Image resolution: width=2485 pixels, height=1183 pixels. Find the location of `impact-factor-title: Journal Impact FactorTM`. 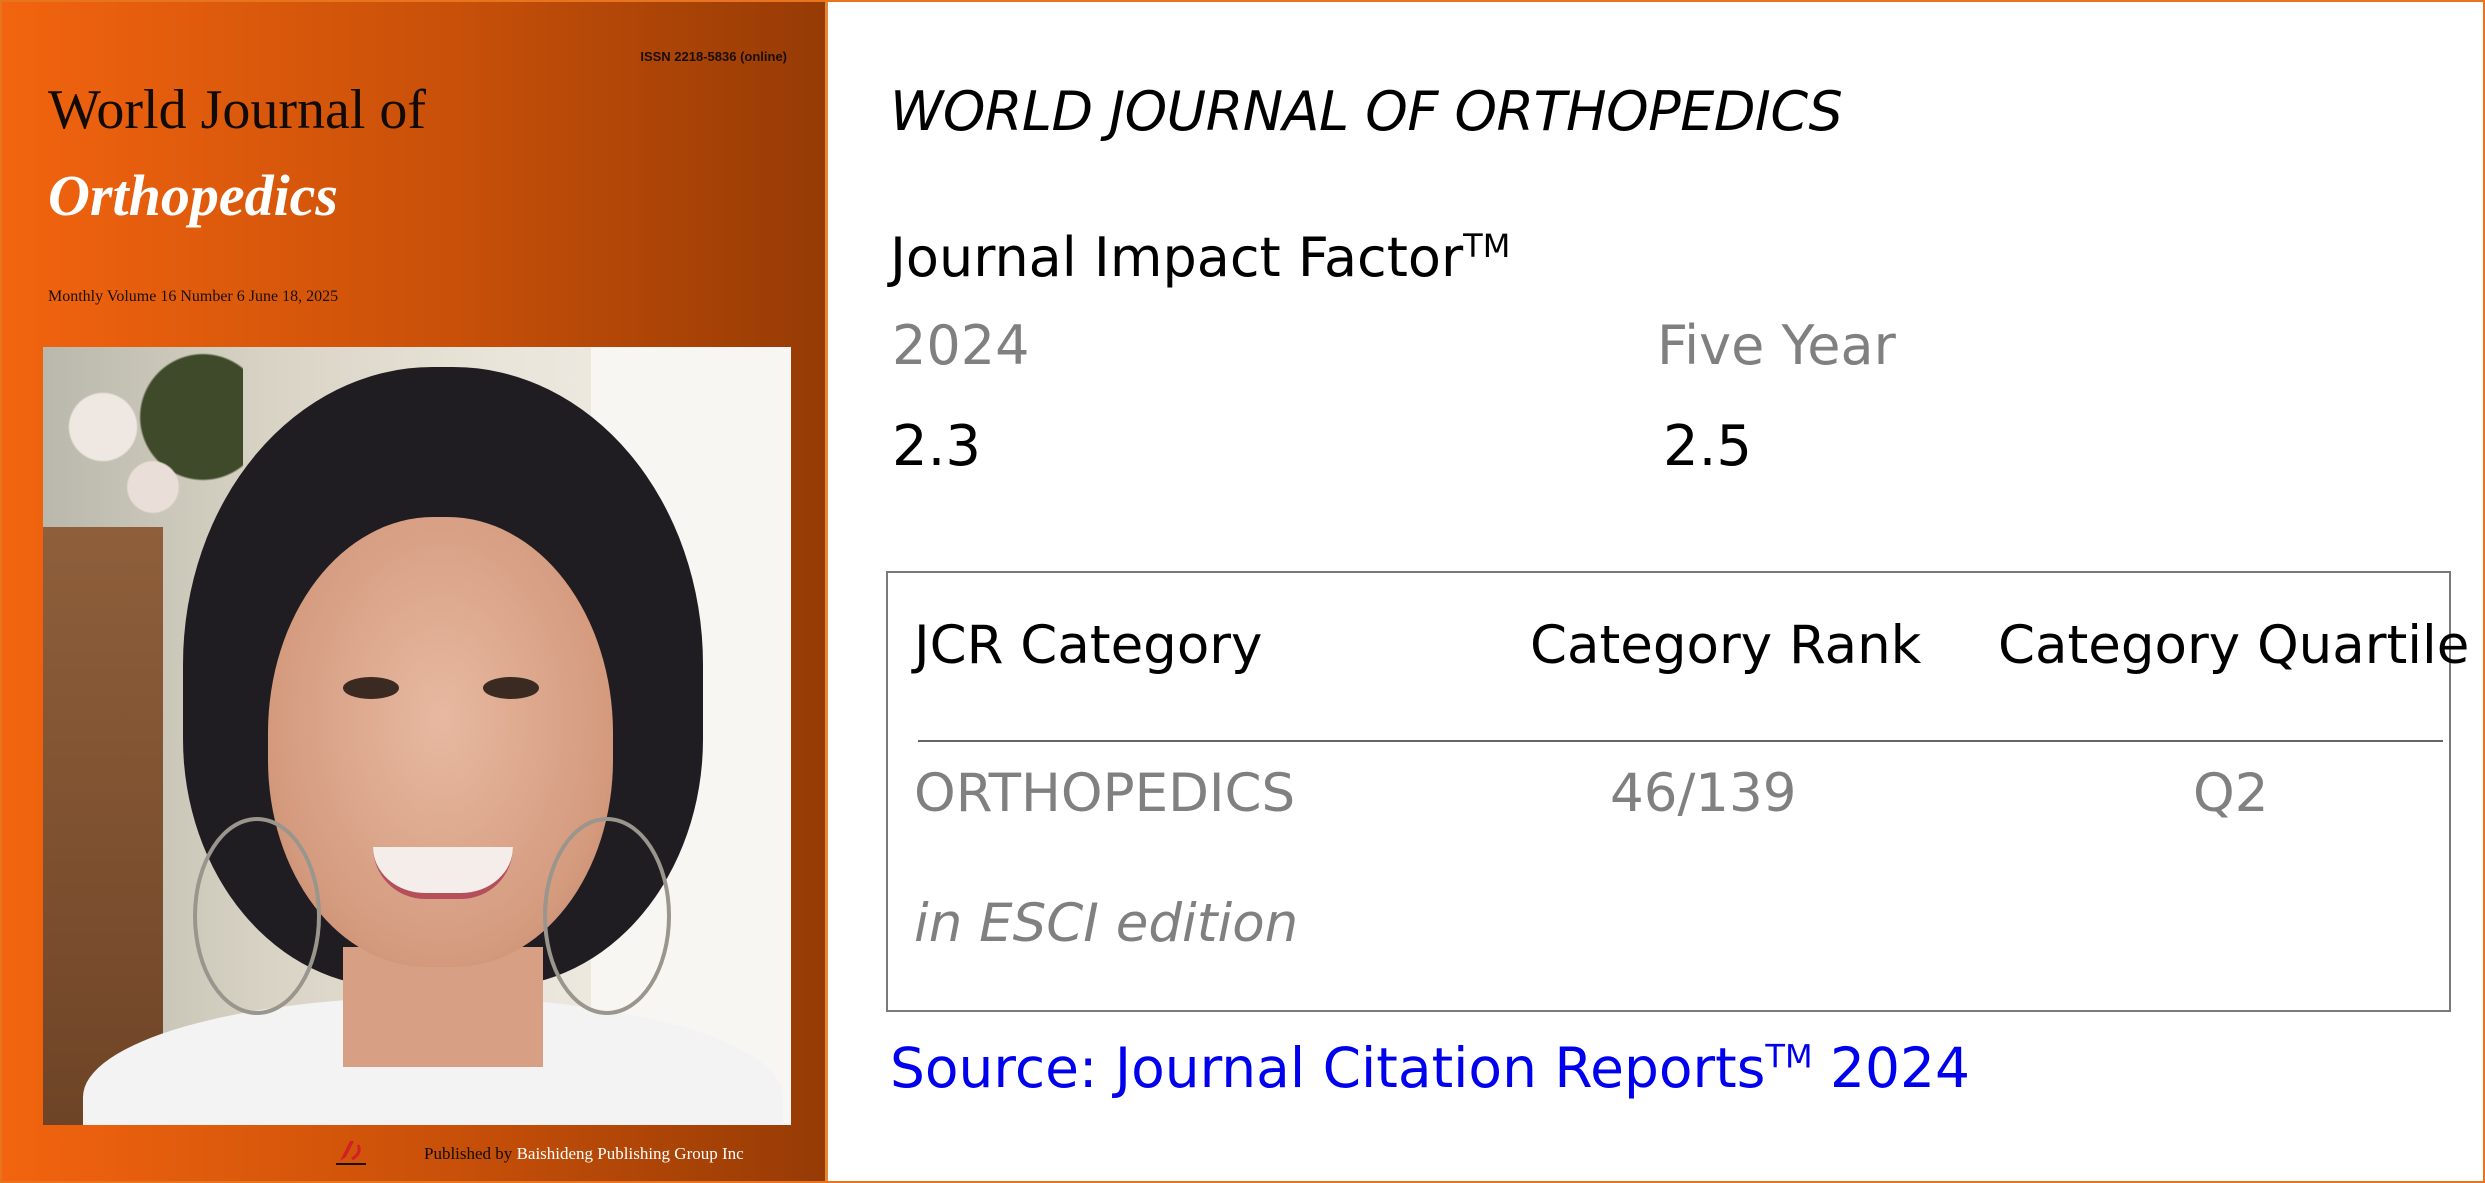

impact-factor-title: Journal Impact FactorTM is located at coordinates (1200, 257).